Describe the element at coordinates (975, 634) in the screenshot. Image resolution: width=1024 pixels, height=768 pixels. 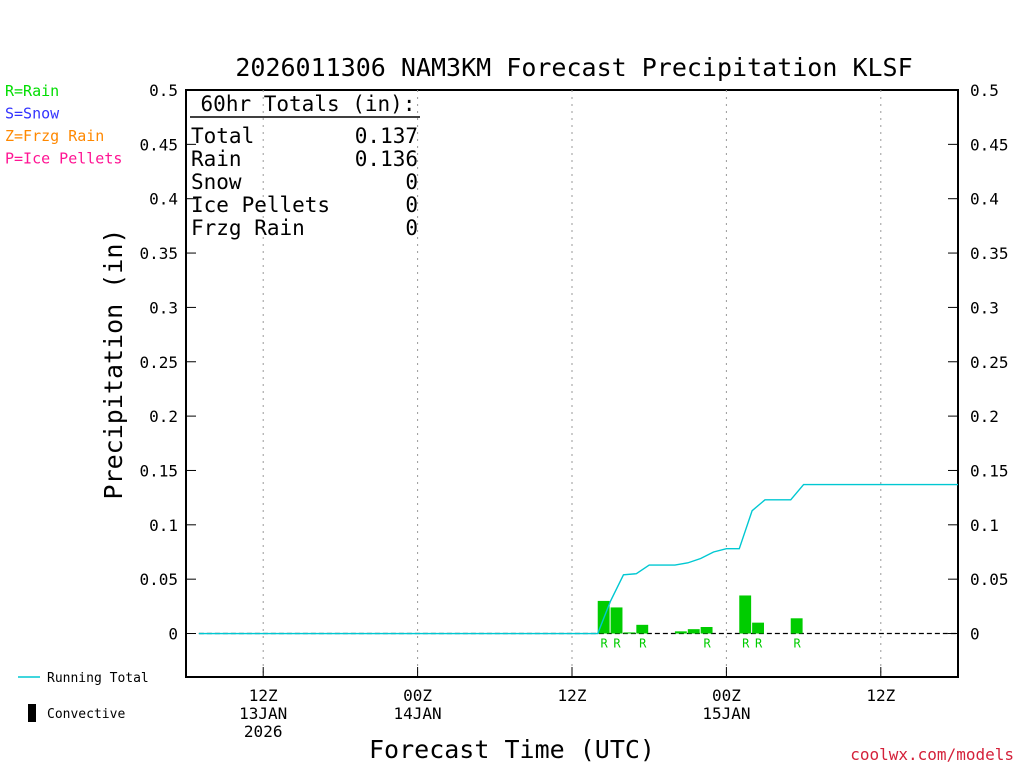
I see `y-tick-label-right: 0` at that location.